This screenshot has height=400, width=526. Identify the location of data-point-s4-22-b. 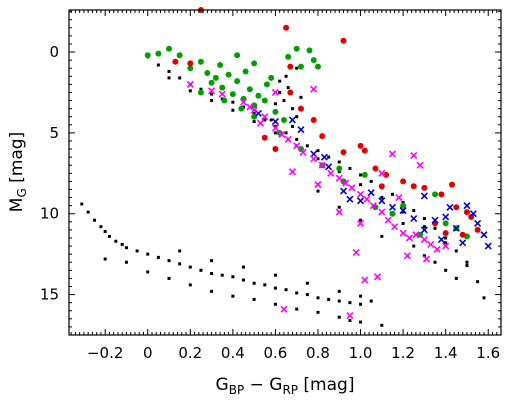
(388, 220).